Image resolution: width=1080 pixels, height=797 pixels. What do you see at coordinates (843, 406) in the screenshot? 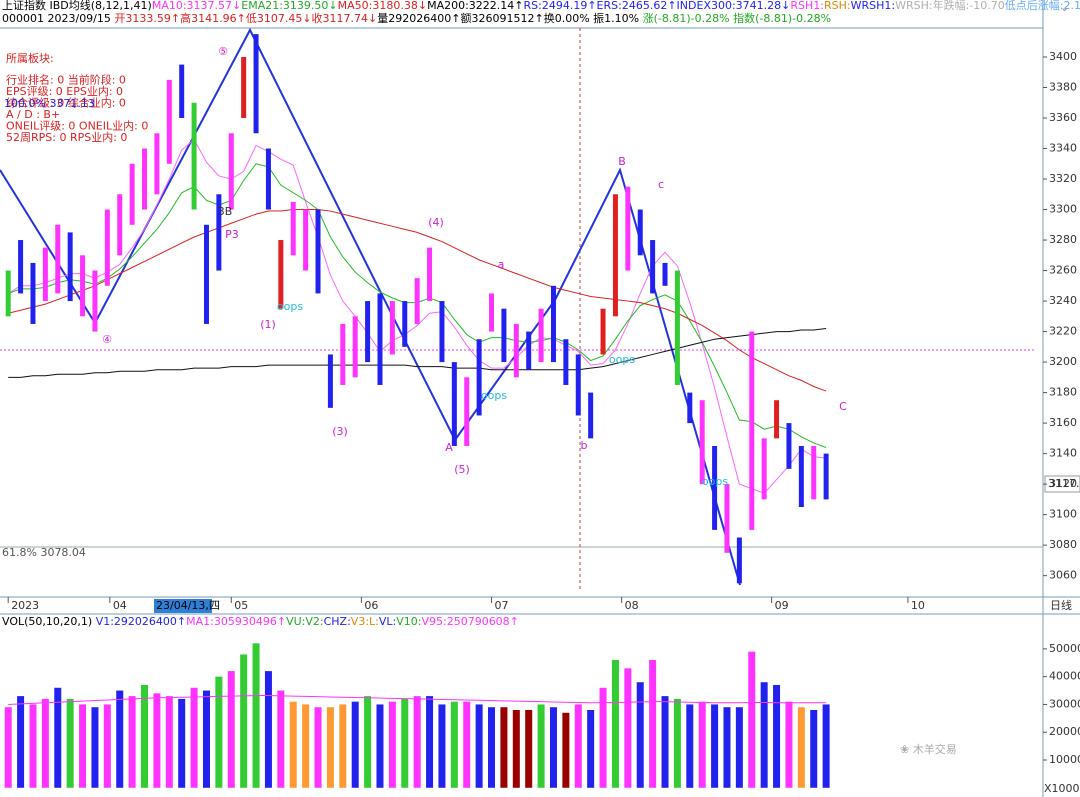
I see `annotation: C` at bounding box center [843, 406].